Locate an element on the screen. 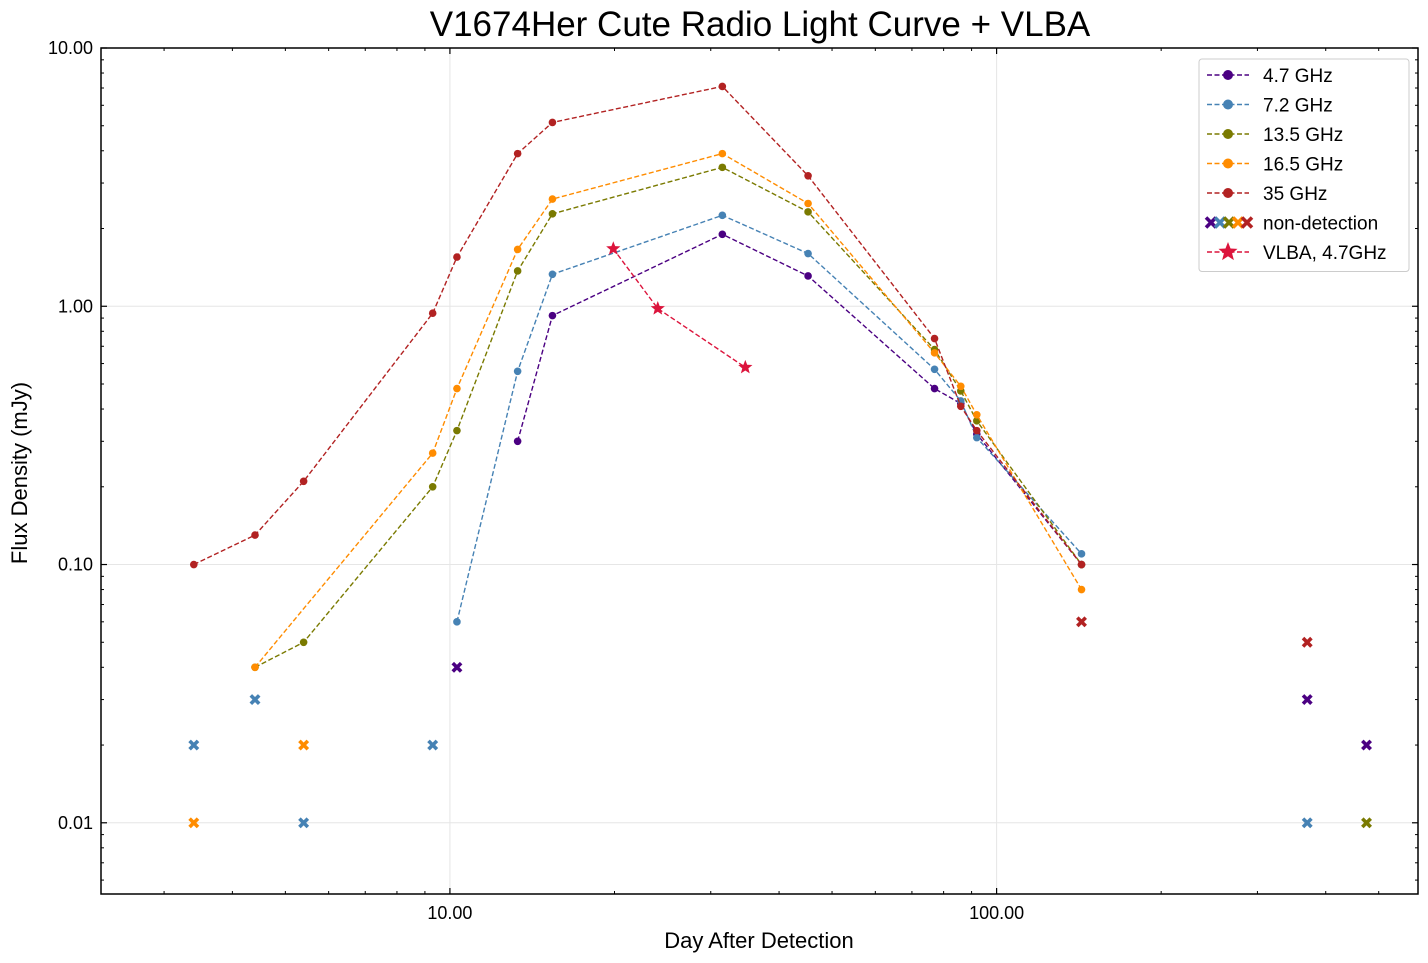 This screenshot has height=963, width=1428. legend-label: 7.2 GHz is located at coordinates (1298, 106).